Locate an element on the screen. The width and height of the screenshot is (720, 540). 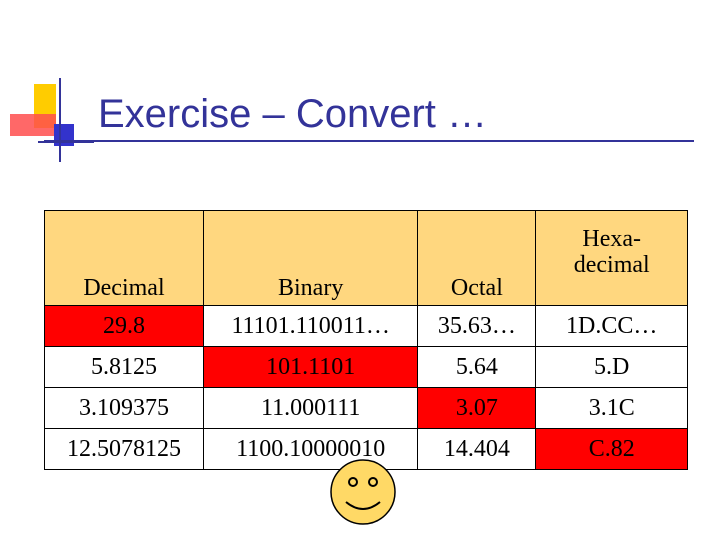
header-hexadecimal: Hexa- decimal is located at coordinates (611, 258).